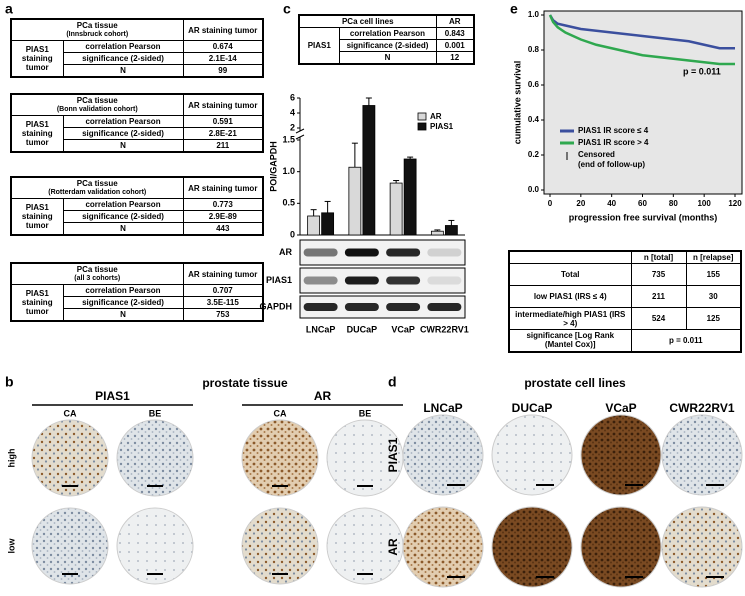 This screenshot has width=745, height=596. Describe the element at coordinates (223, 46) in the screenshot. I see `cell-value: 0.674` at that location.